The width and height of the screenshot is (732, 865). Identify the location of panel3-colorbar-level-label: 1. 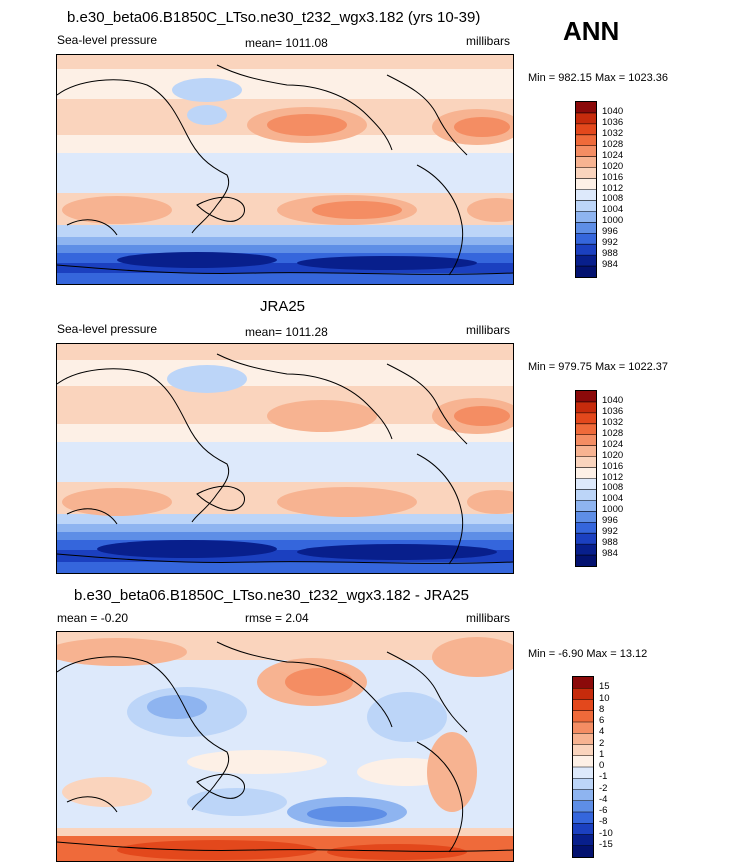
(602, 754).